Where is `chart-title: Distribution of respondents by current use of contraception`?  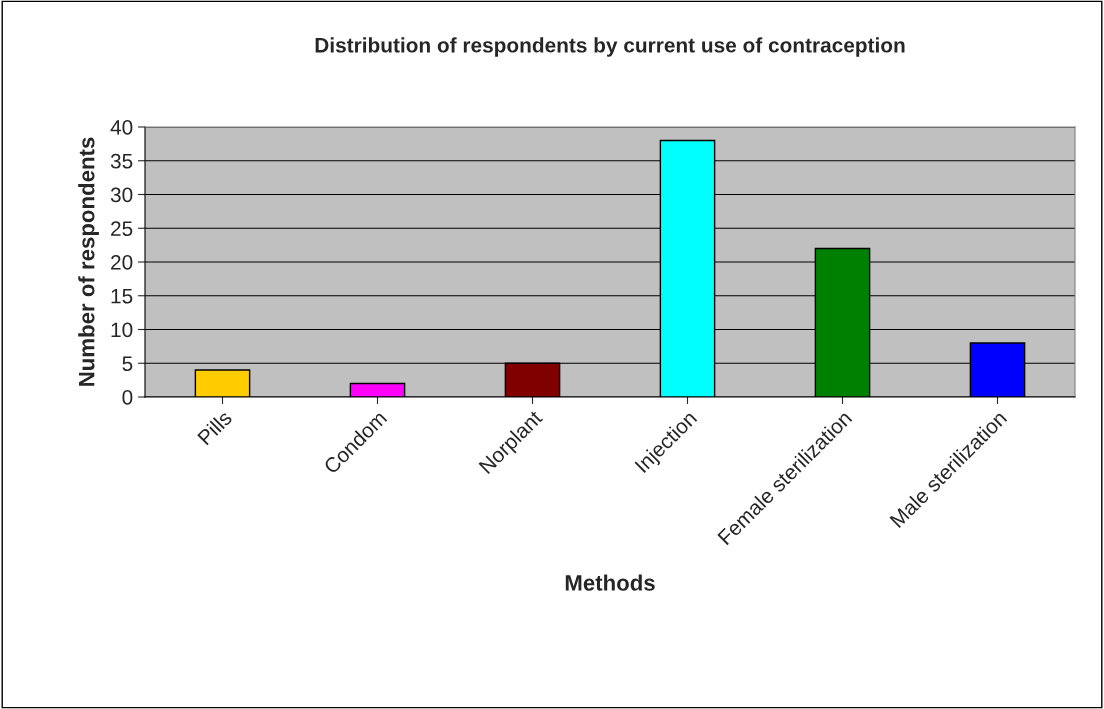
chart-title: Distribution of respondents by current use of contraception is located at coordinates (610, 47).